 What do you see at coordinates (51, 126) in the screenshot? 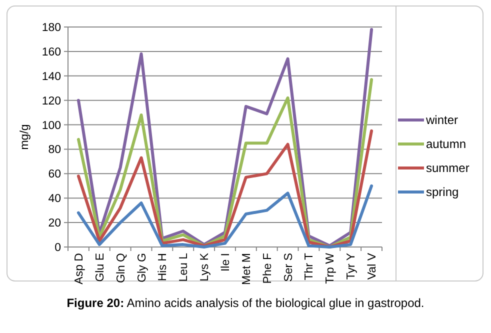
I see `y-tick-label: 100` at bounding box center [51, 126].